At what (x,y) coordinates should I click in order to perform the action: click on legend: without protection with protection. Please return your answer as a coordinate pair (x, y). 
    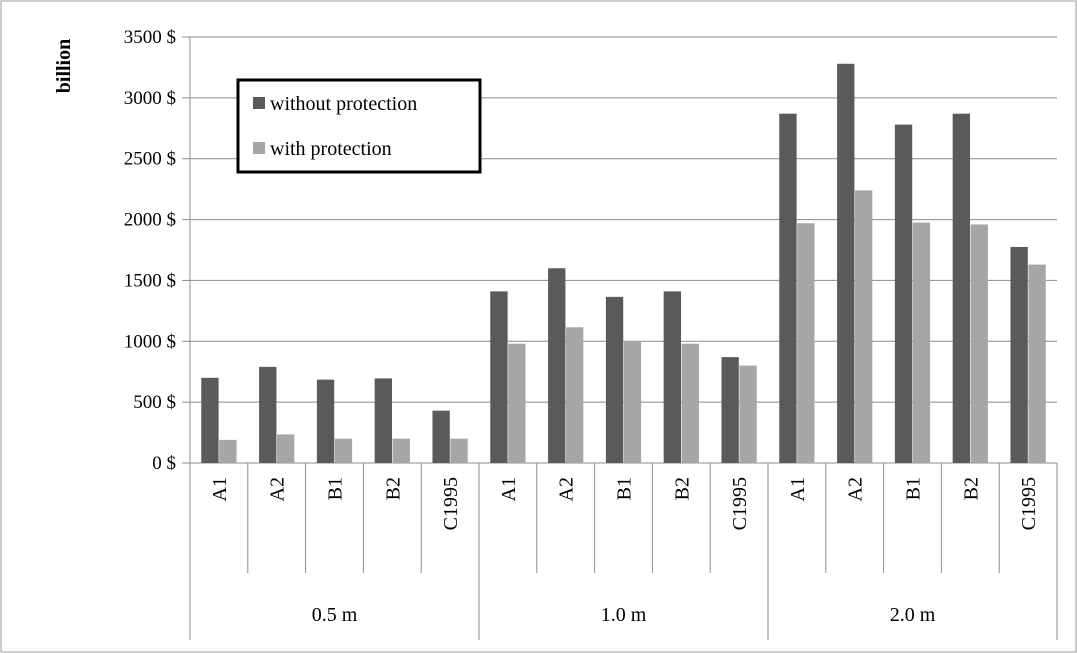
    Looking at the image, I should click on (359, 126).